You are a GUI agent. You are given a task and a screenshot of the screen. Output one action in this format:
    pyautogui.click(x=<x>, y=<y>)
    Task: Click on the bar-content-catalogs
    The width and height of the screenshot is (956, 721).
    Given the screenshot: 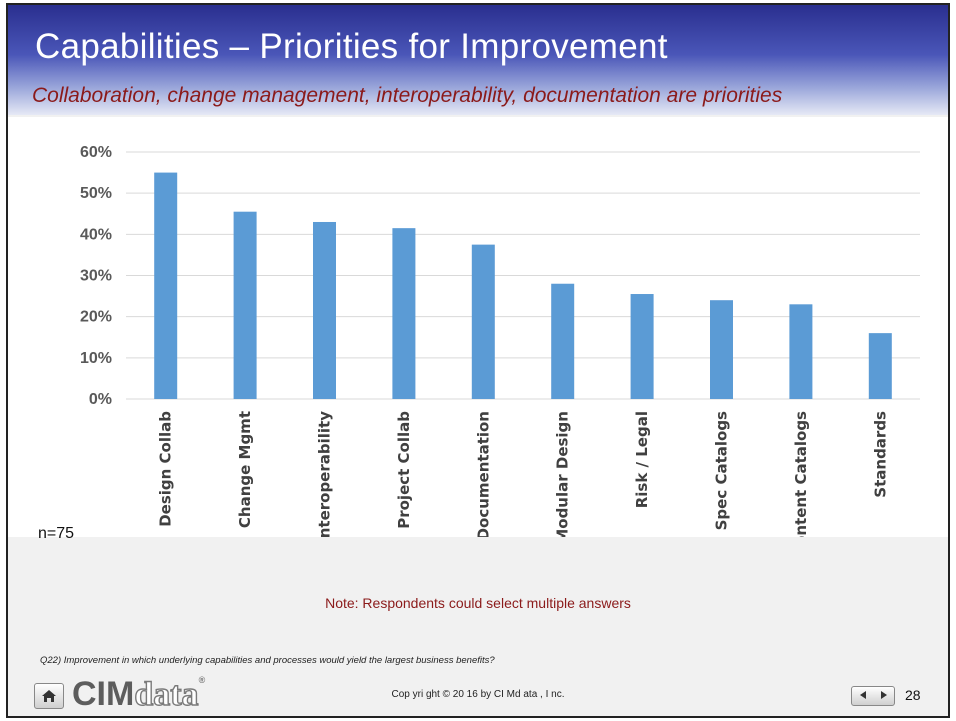 What is the action you would take?
    pyautogui.click(x=801, y=351)
    